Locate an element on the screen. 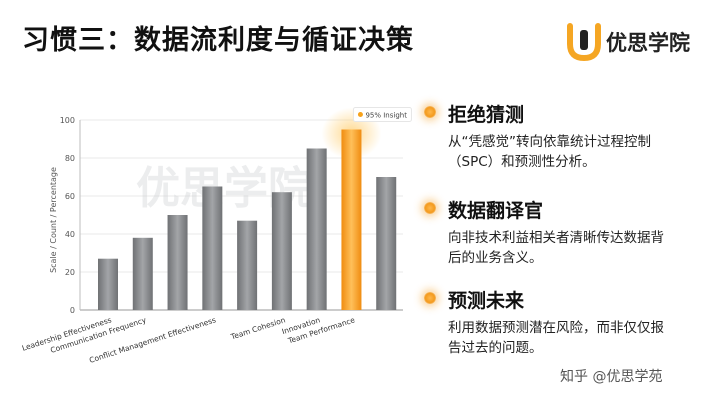 This screenshot has width=720, height=402. y-tick-label: 0 is located at coordinates (72, 310).